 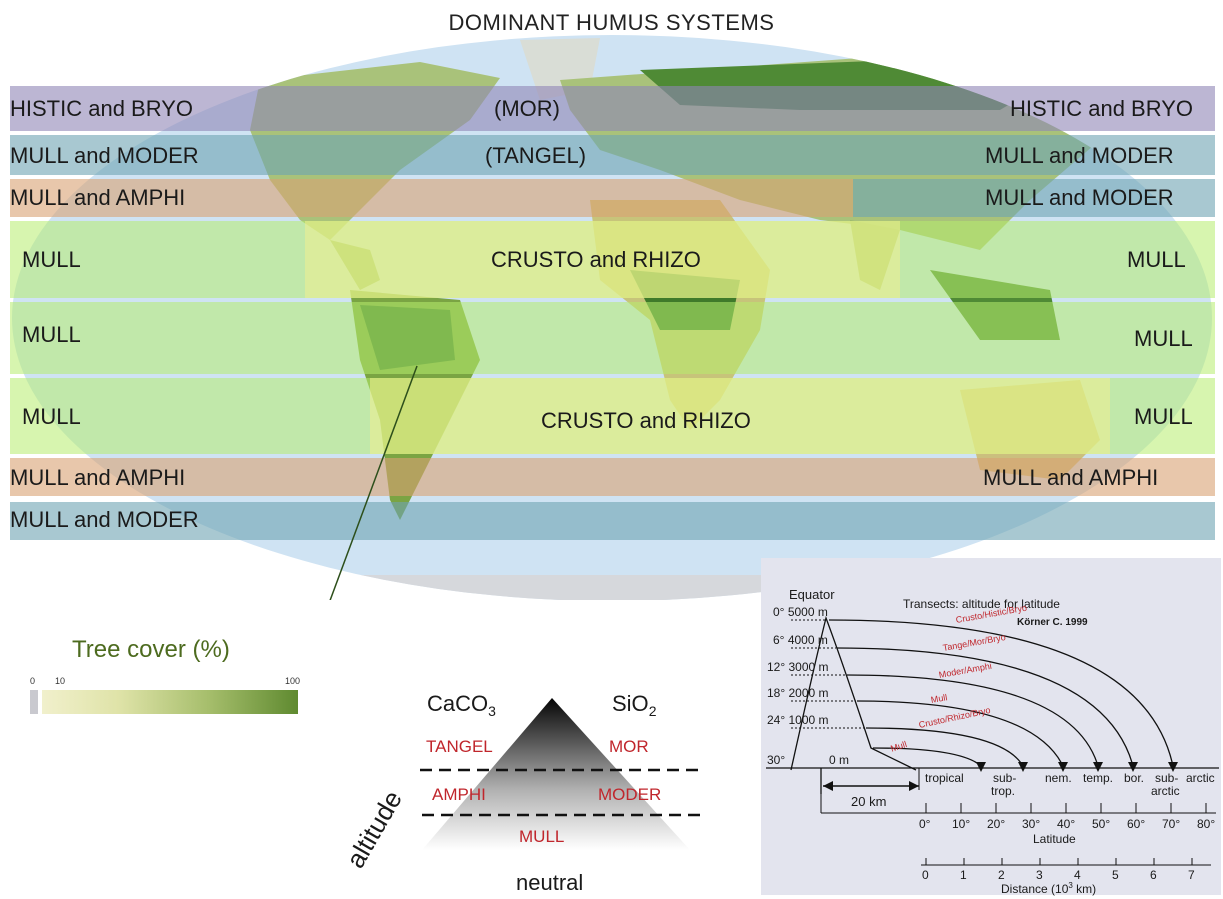 I want to click on alt-row-4: 24° 1000 m, so click(x=798, y=720).